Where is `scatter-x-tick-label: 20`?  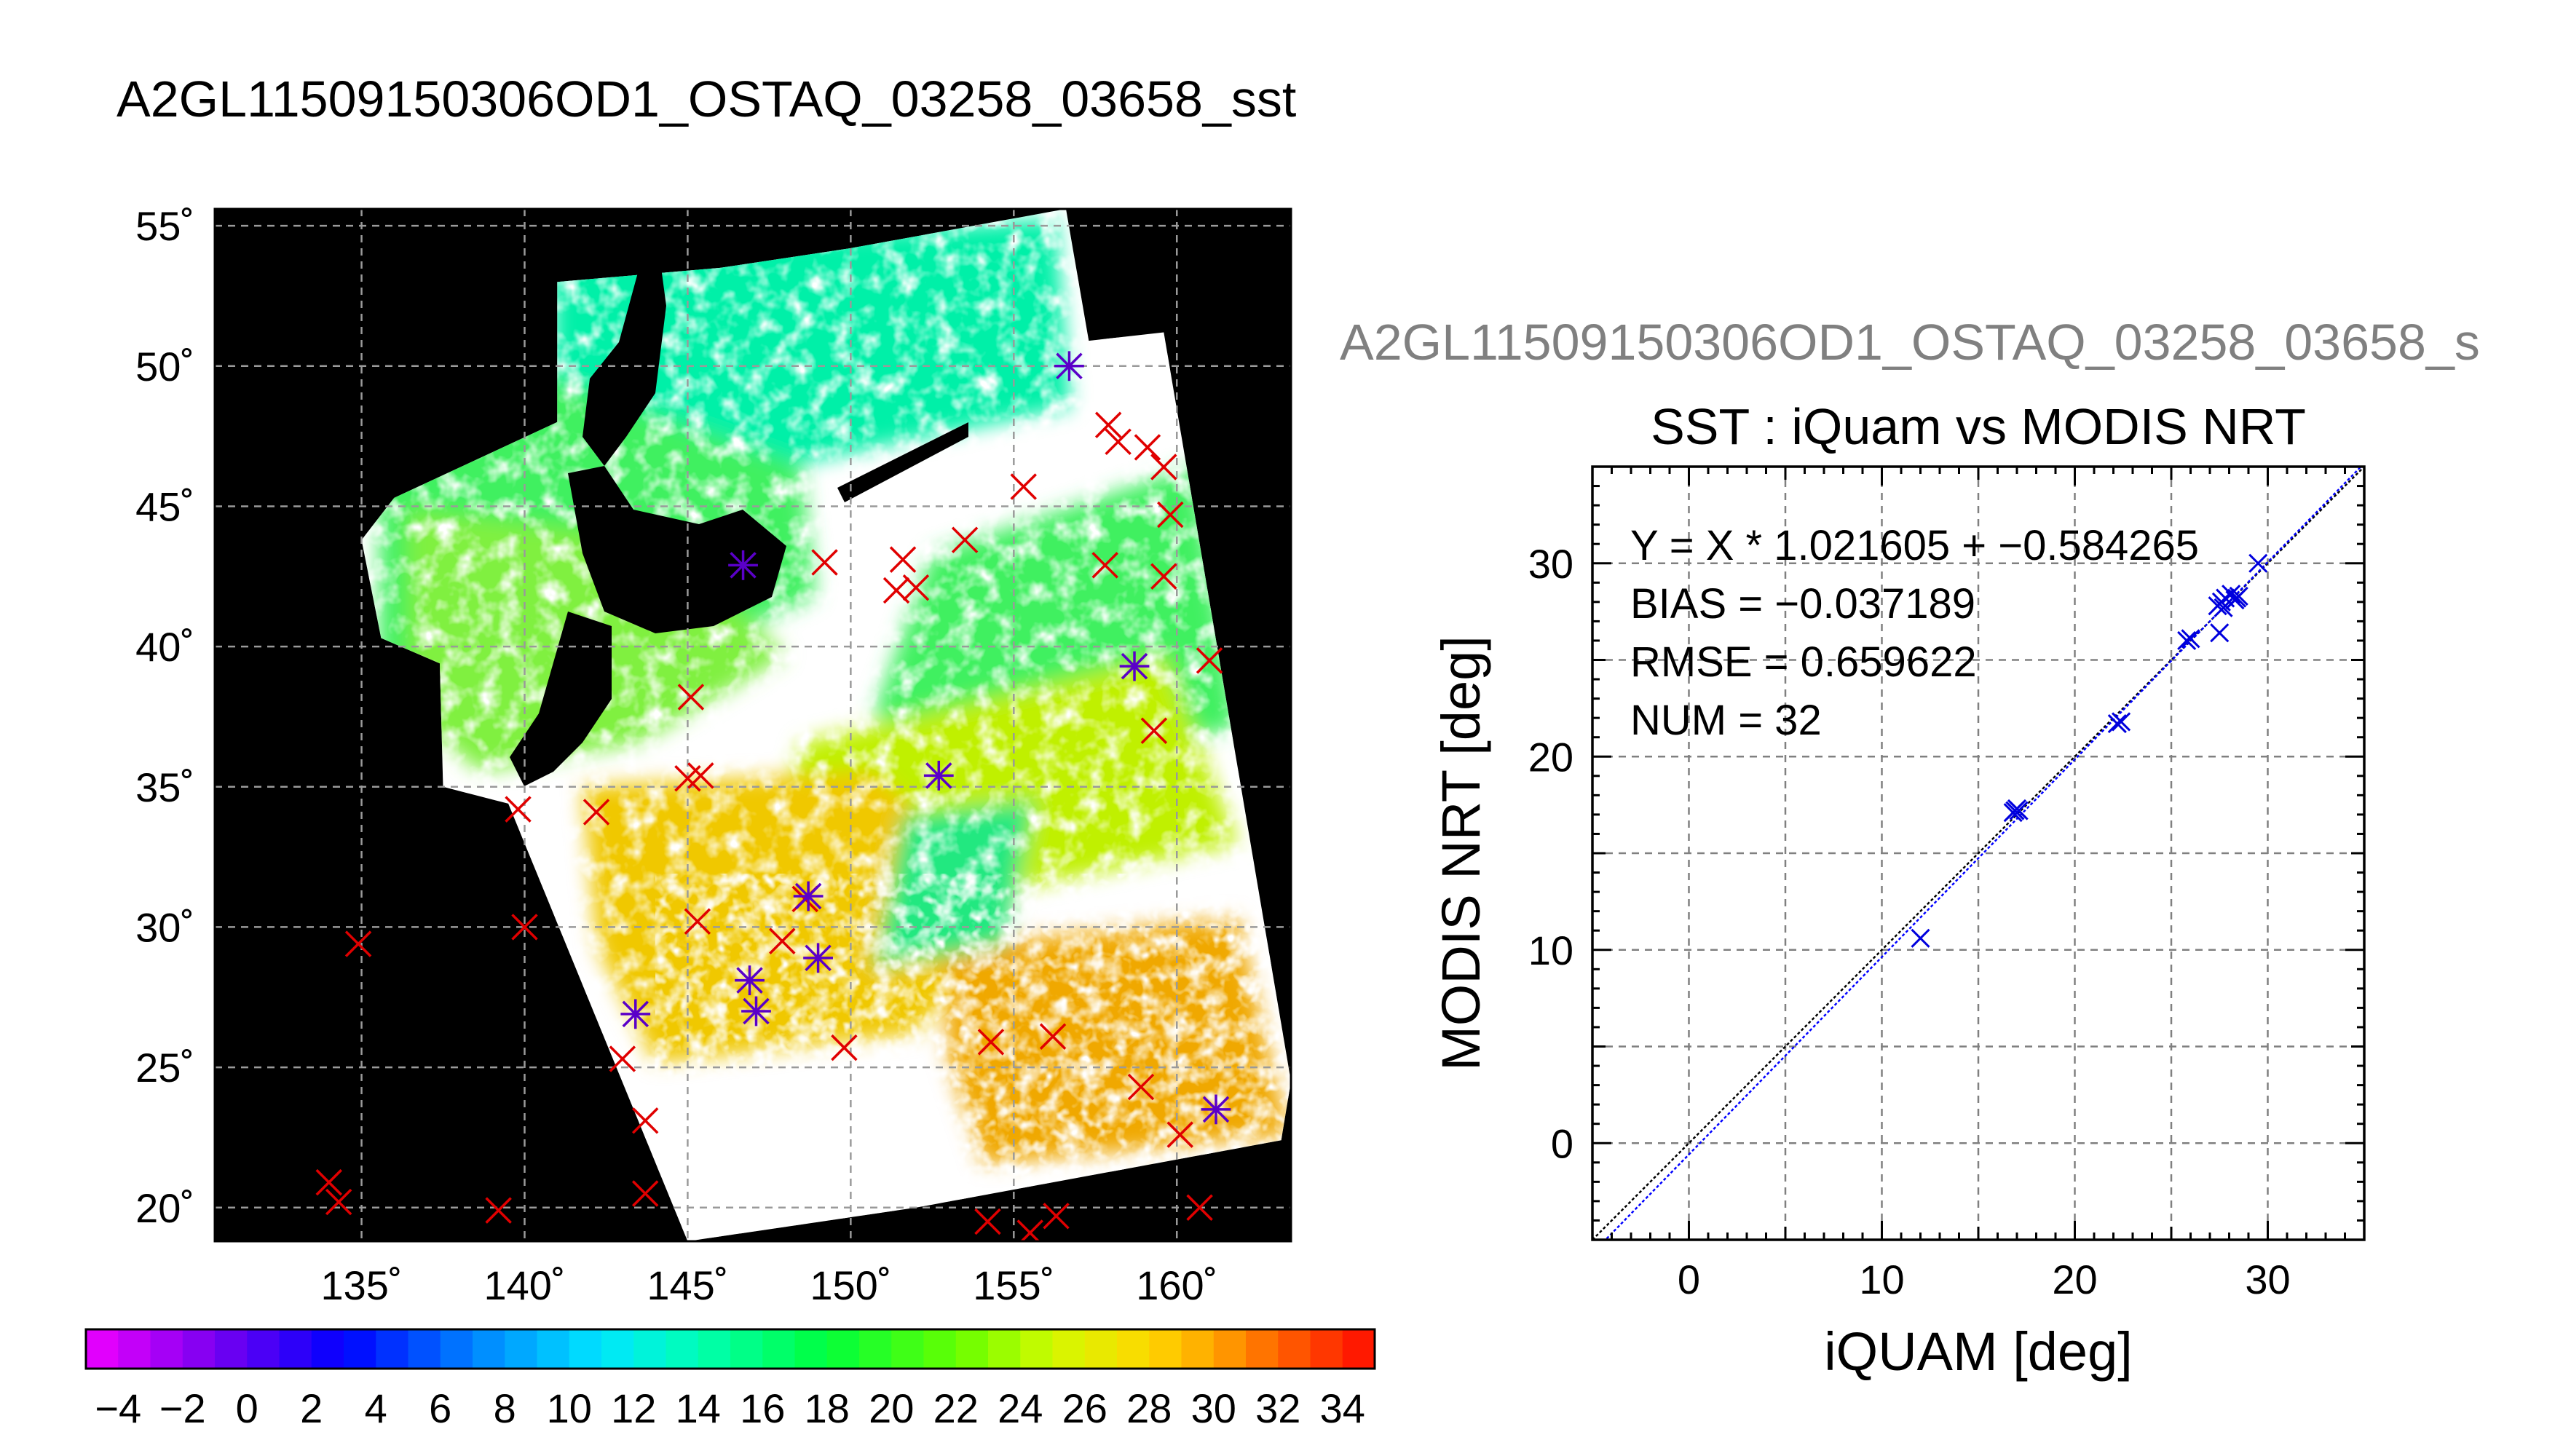 scatter-x-tick-label: 20 is located at coordinates (2074, 1279).